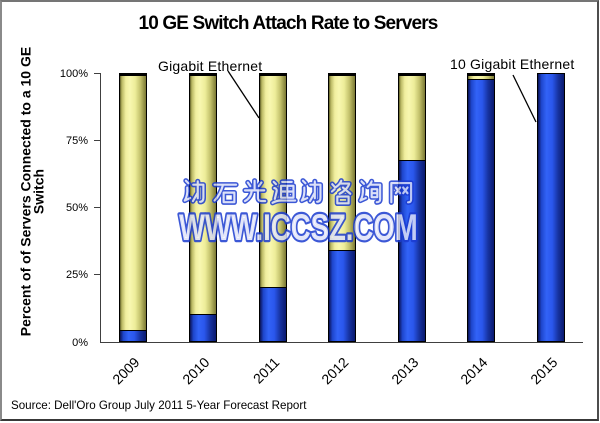 This screenshot has width=600, height=423. I want to click on svg-text: WWW.ICCSZ.COM, so click(298, 227).